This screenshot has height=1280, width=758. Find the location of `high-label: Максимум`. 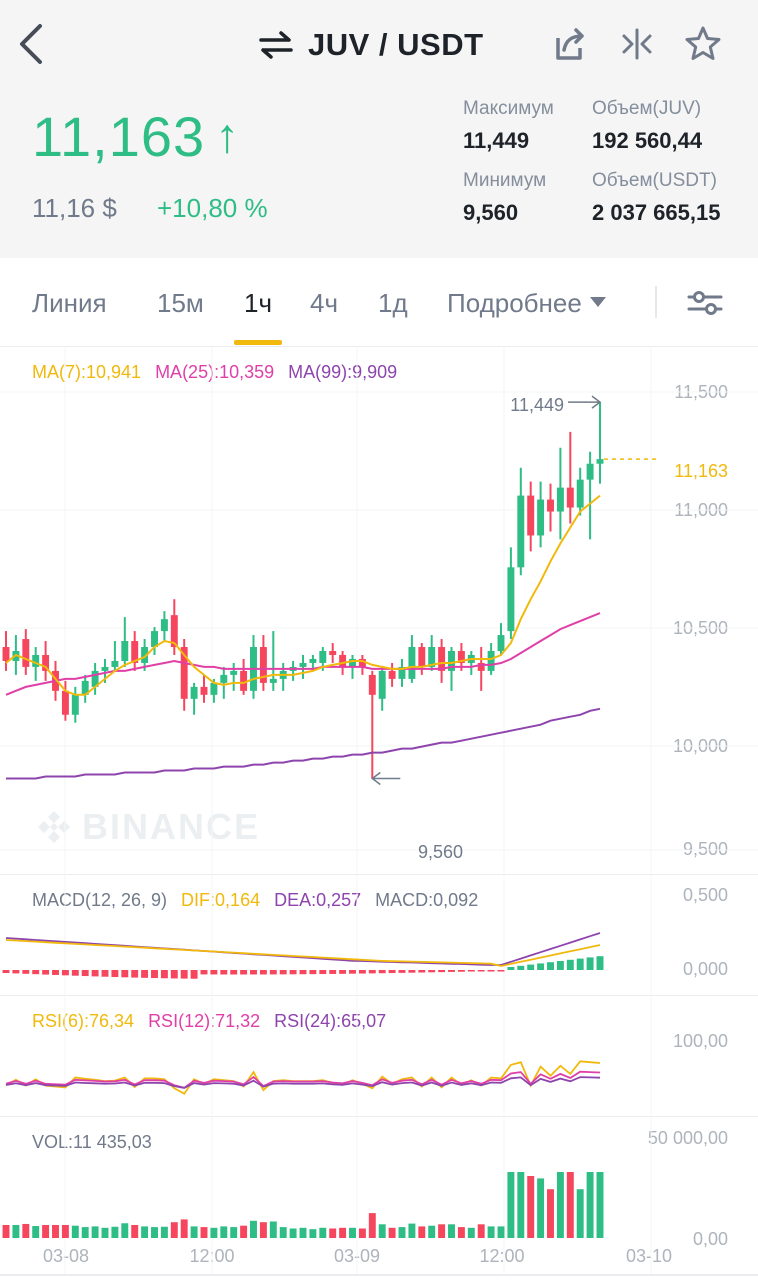

high-label: Максимум is located at coordinates (508, 108).